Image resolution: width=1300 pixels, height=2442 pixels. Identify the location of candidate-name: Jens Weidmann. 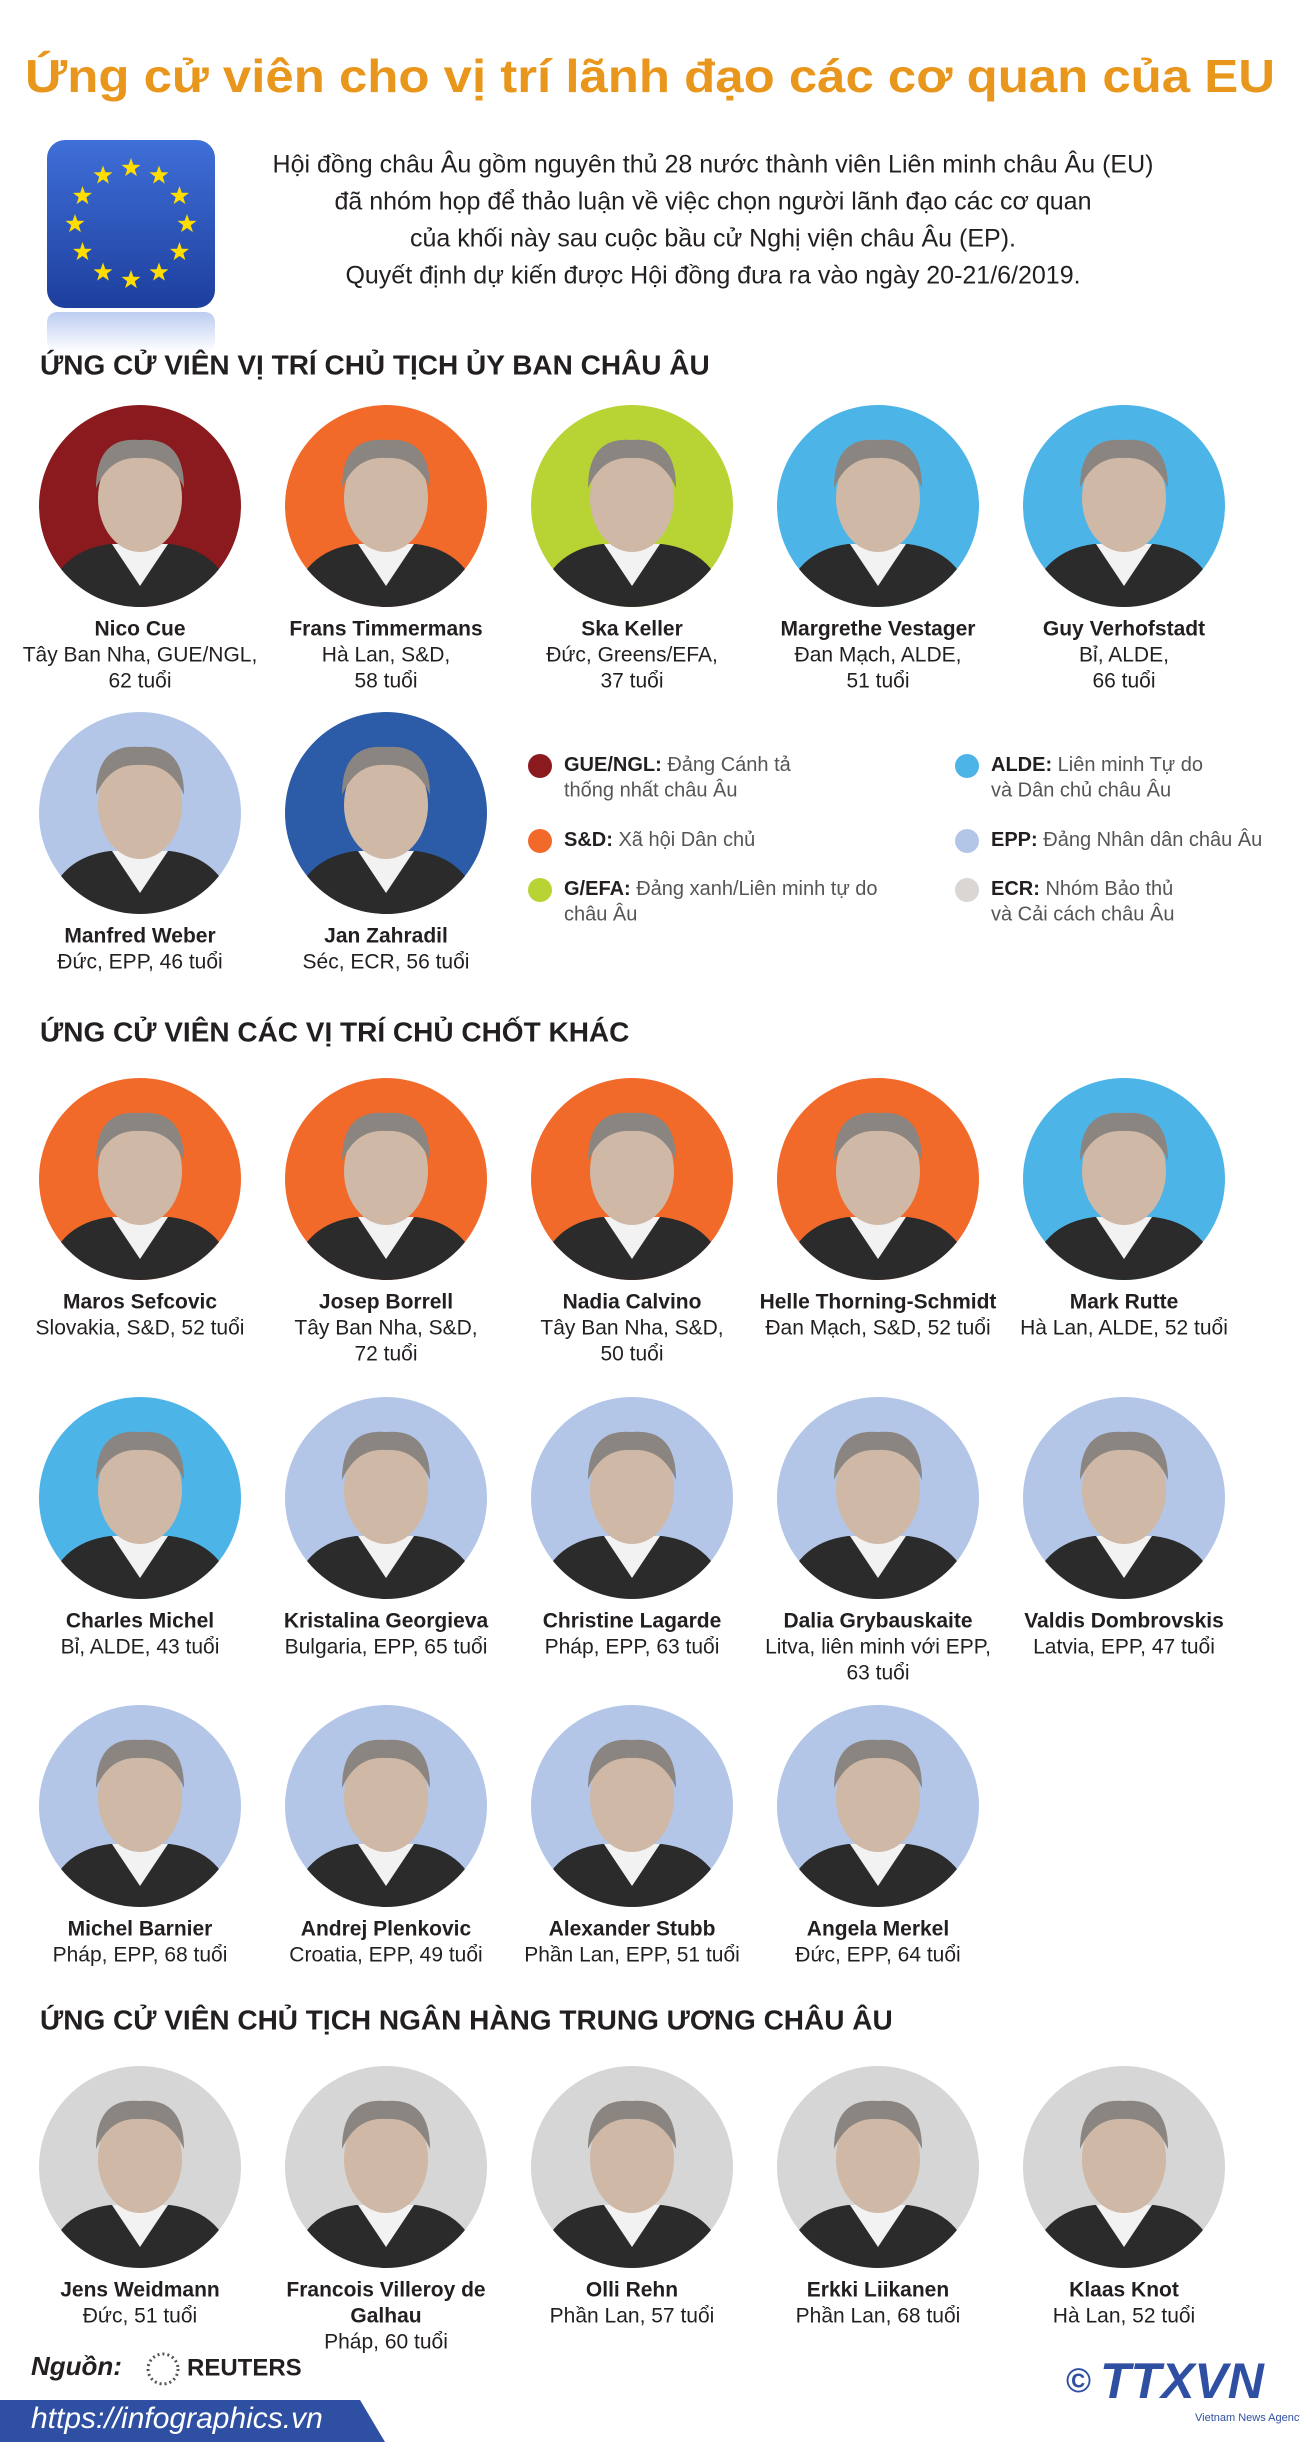
(140, 2290).